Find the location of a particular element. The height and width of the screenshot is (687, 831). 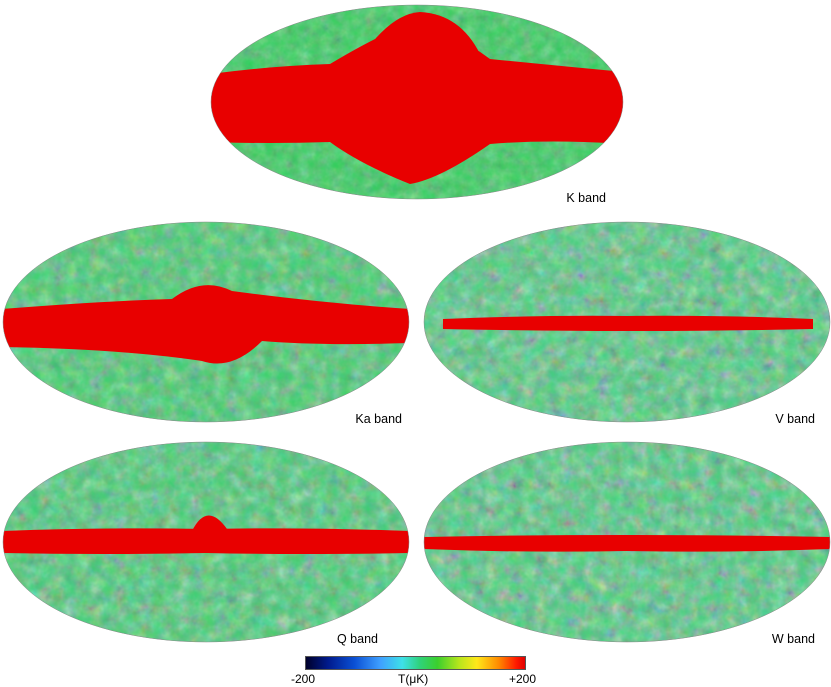

v-band-label: V band is located at coordinates (795, 419).